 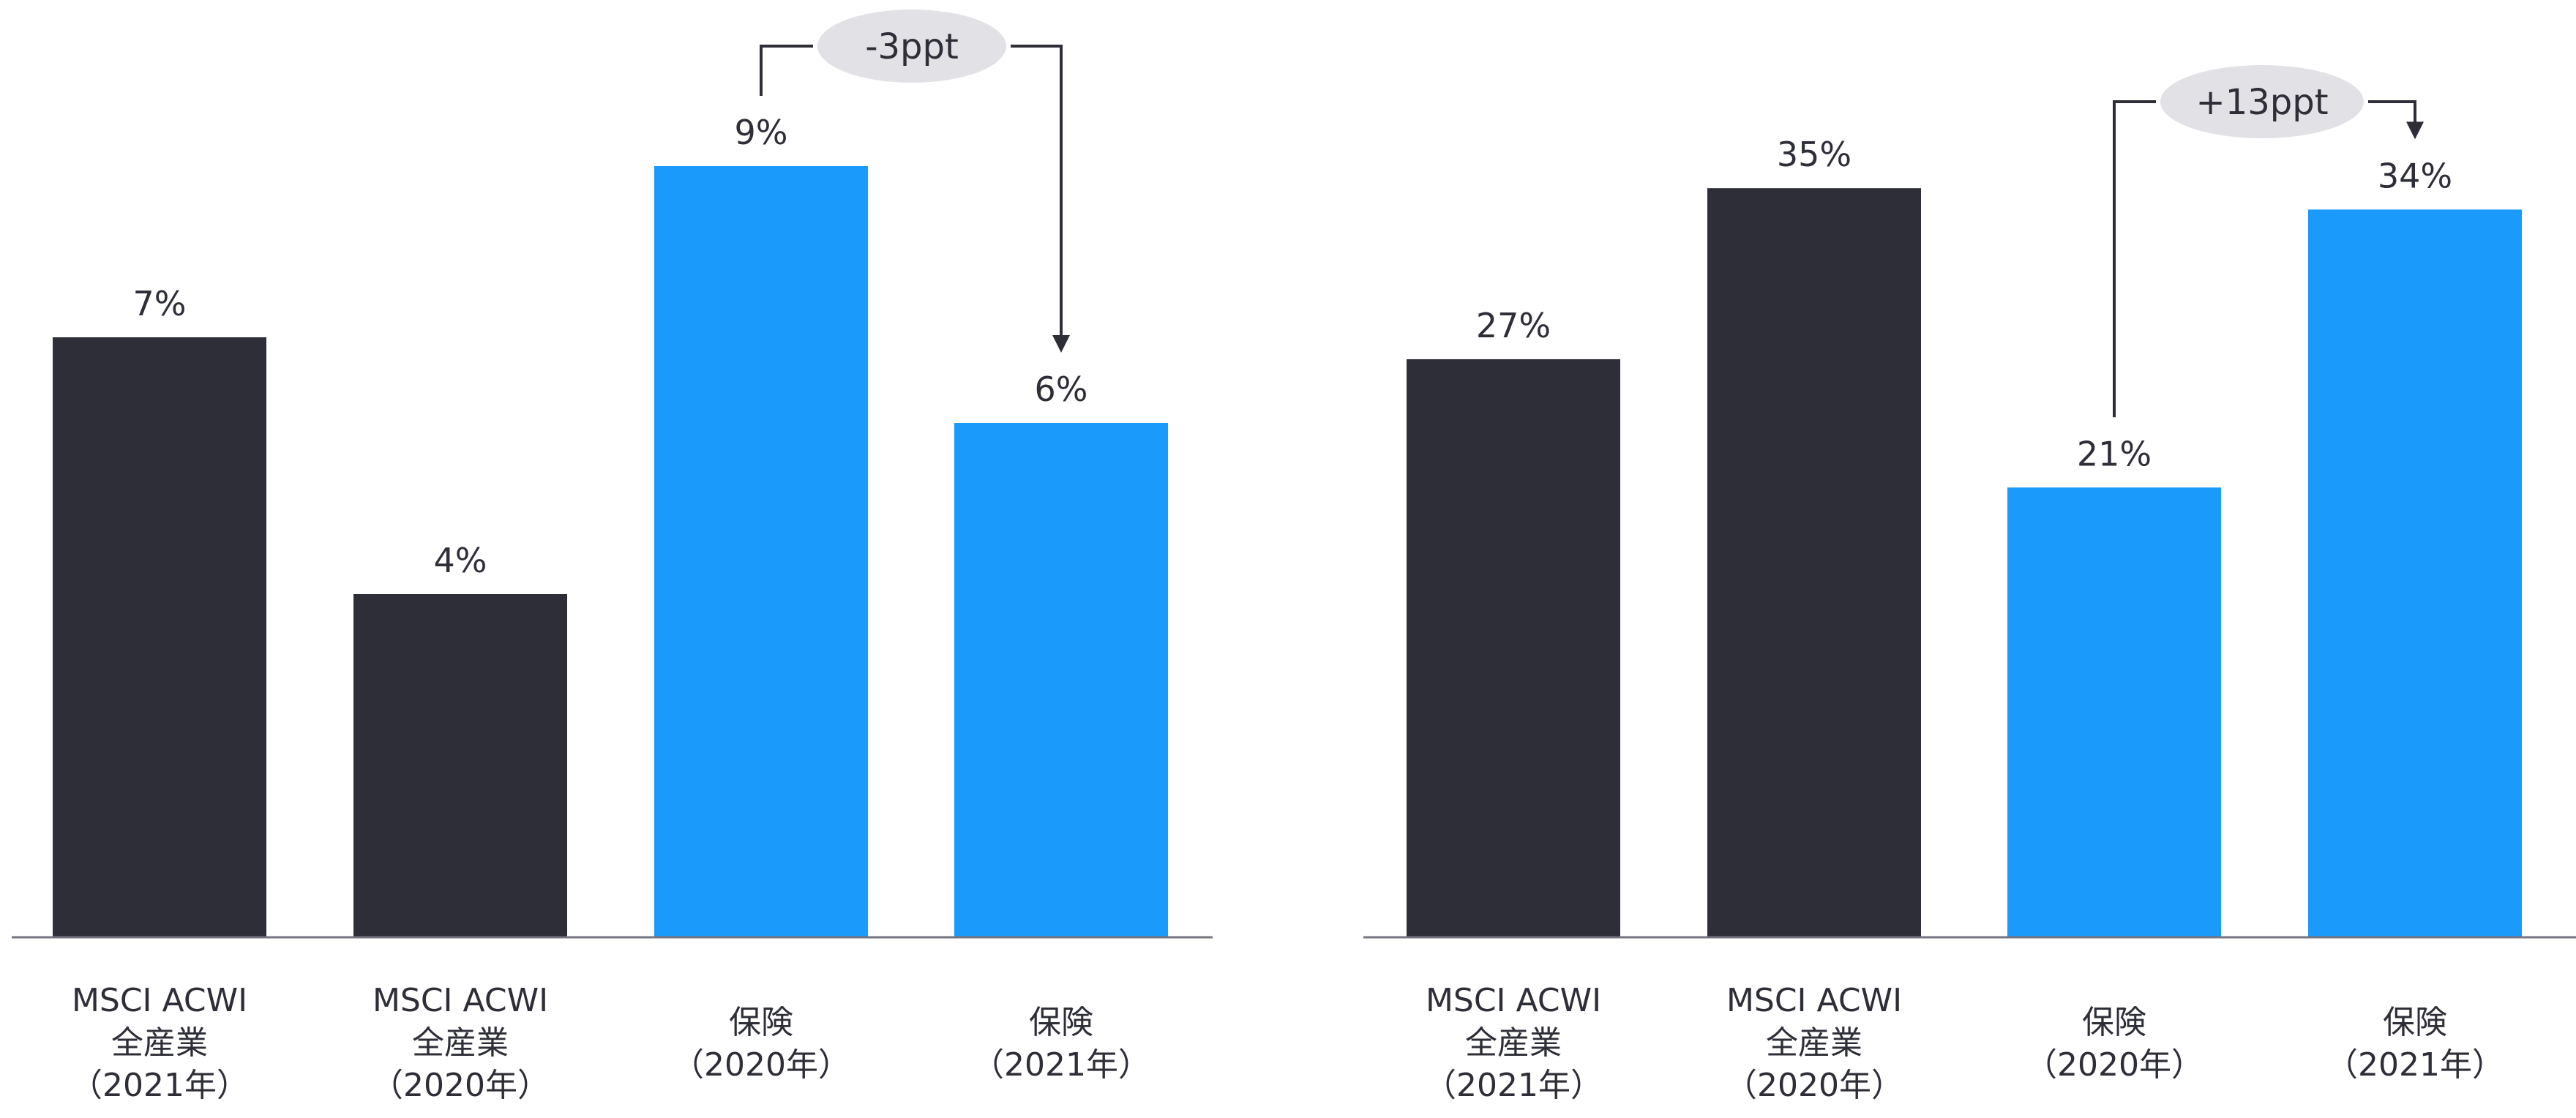 I want to click on data-label: 6%, so click(x=1061, y=389).